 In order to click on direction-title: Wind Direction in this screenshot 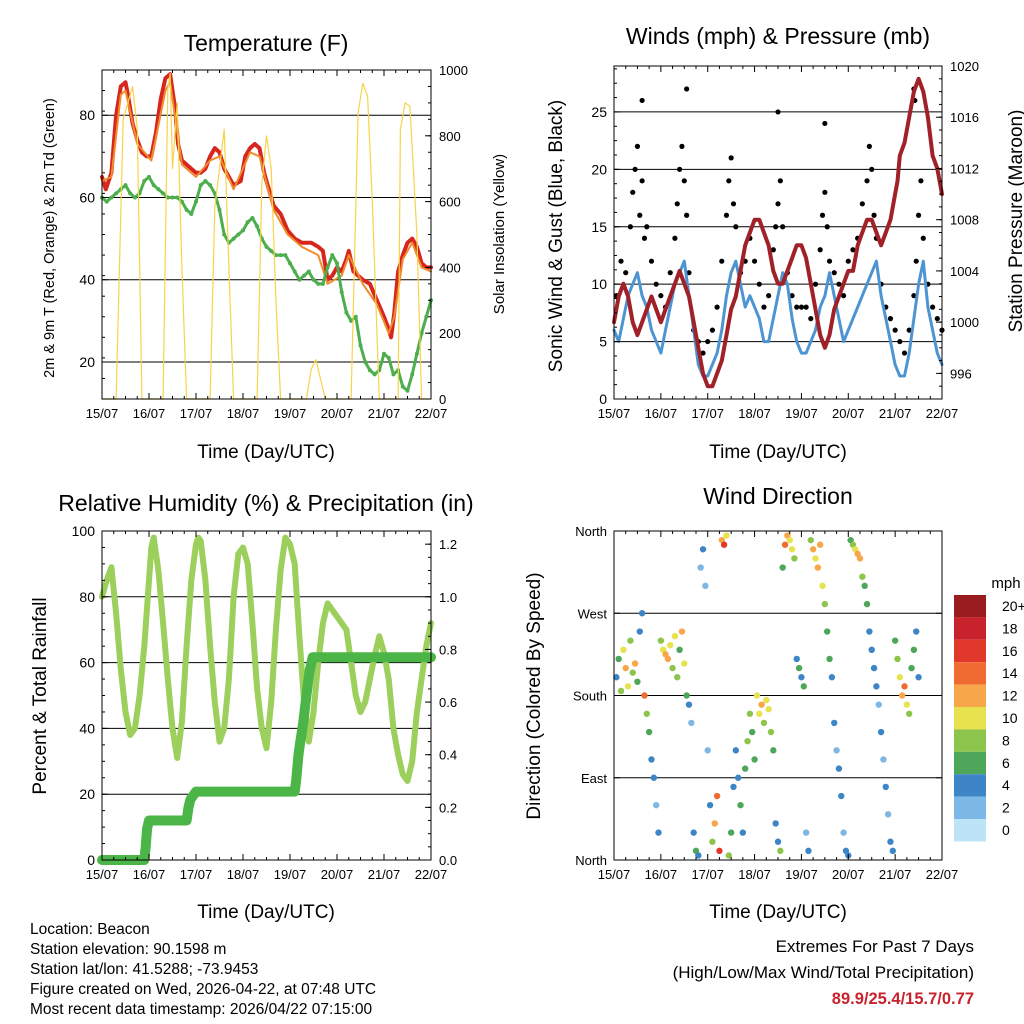, I will do `click(778, 496)`.